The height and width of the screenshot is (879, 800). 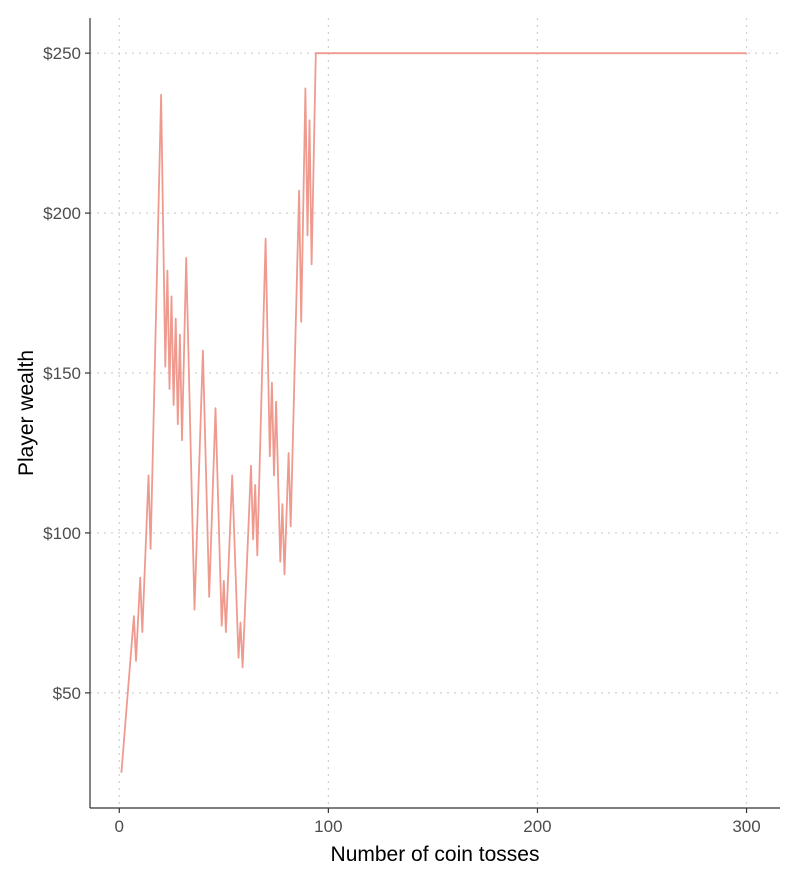 I want to click on y-tick-label: $200, so click(x=62, y=213).